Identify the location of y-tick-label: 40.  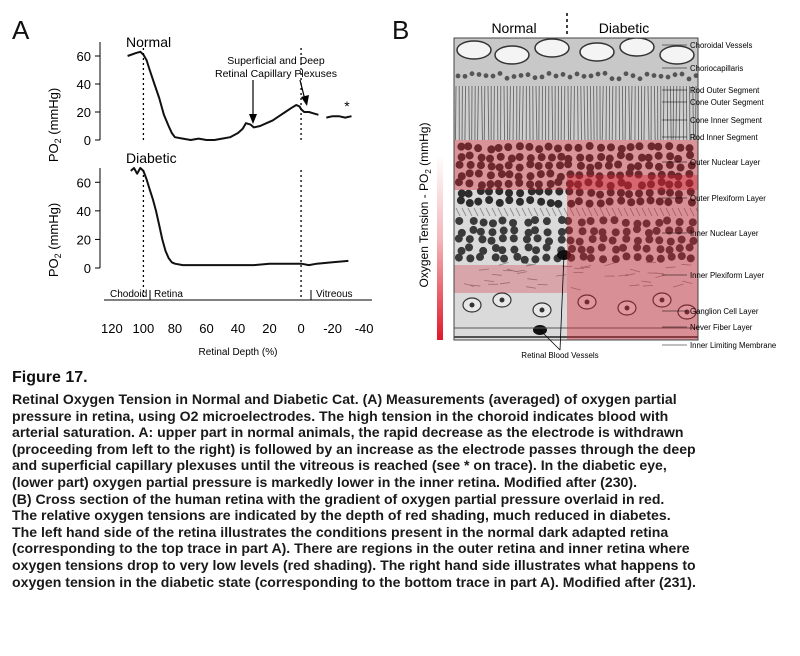
(84, 84).